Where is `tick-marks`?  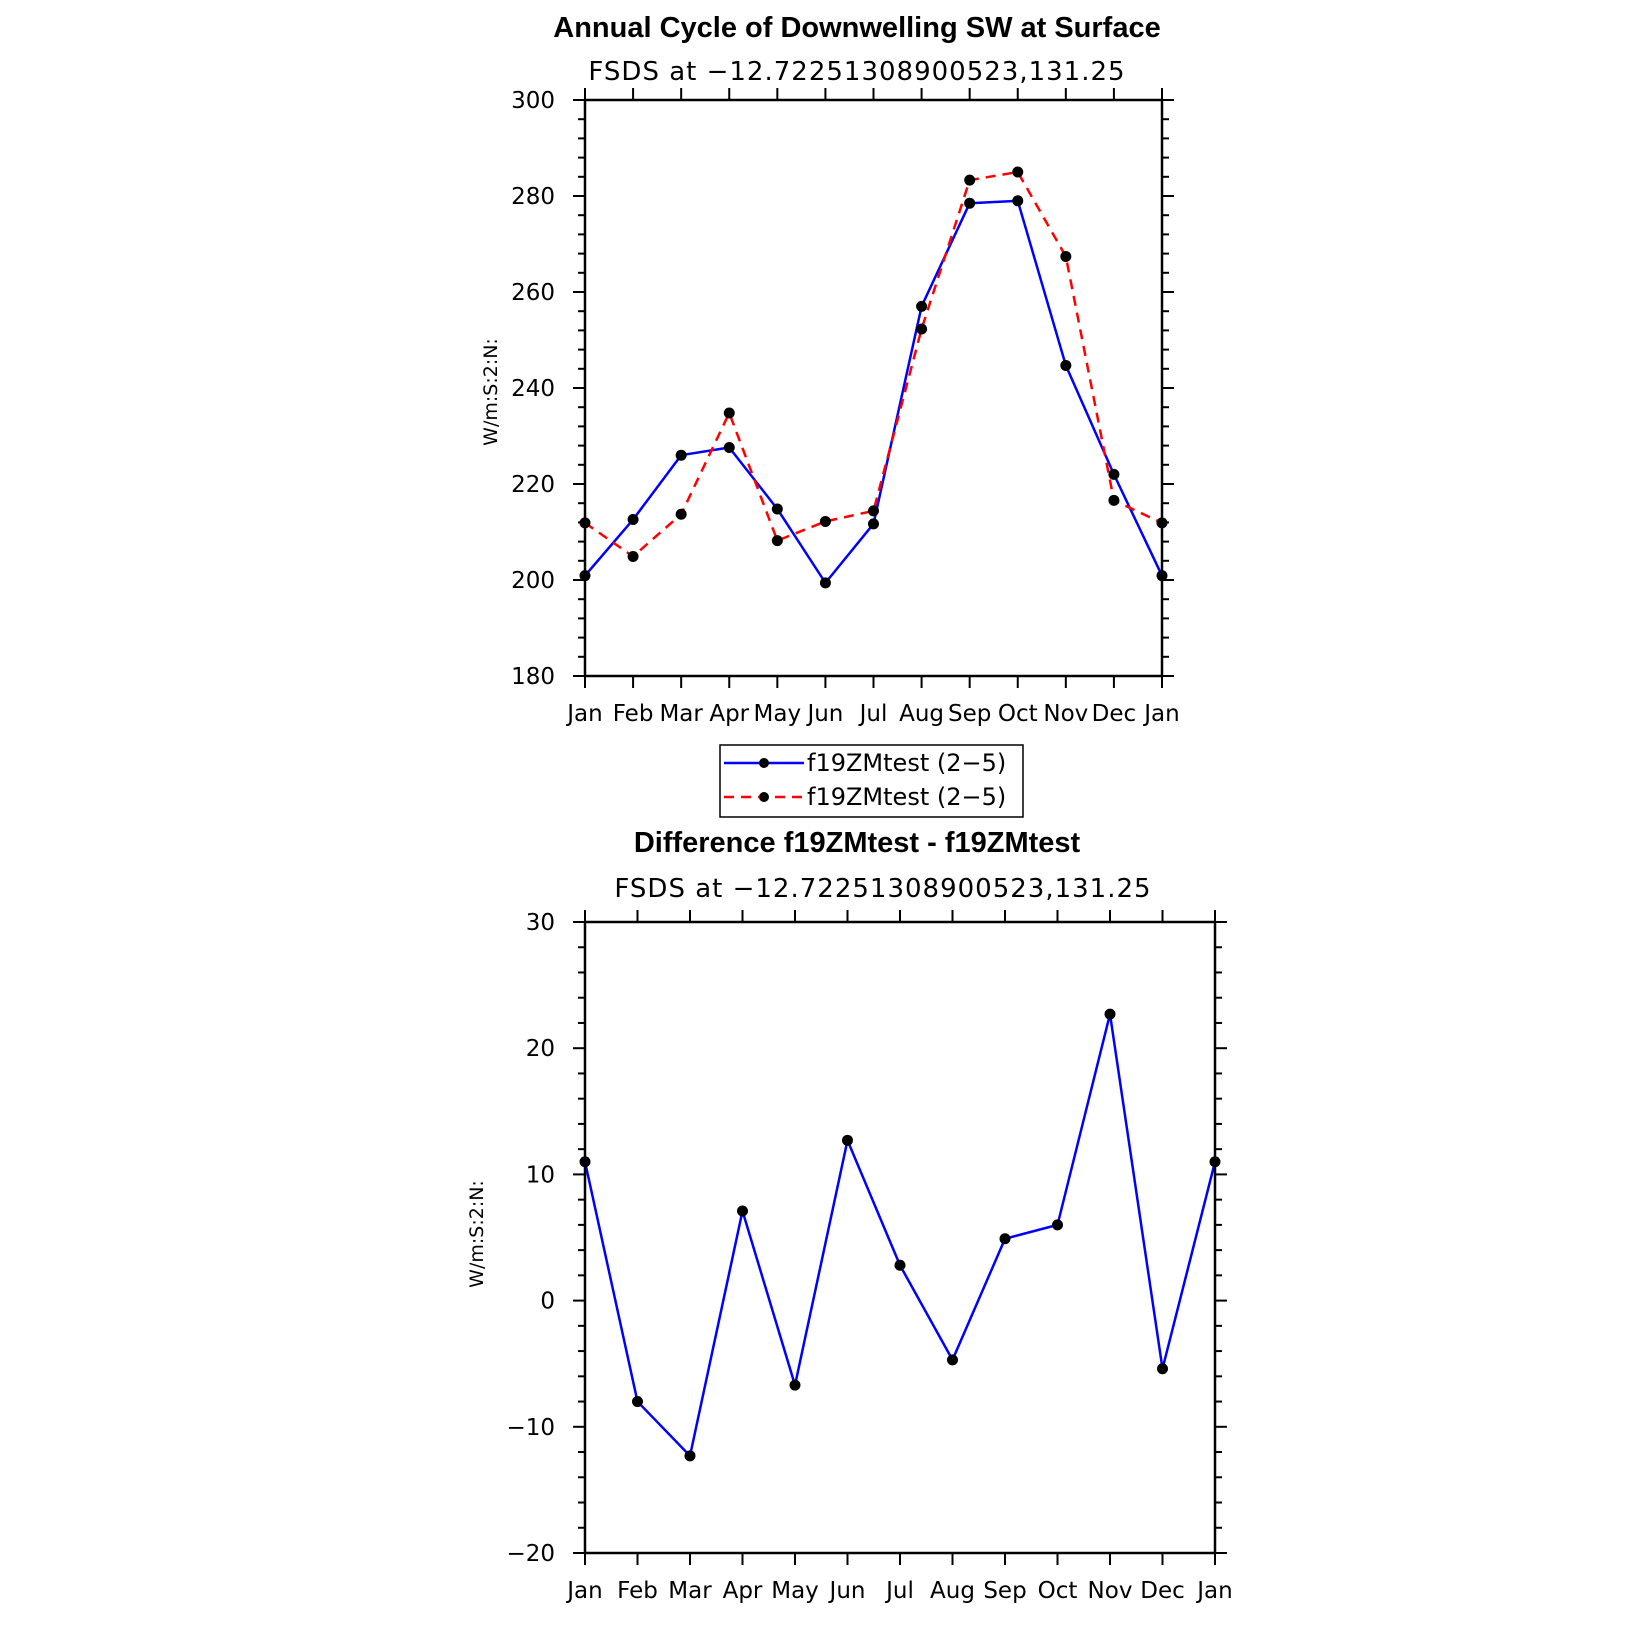
tick-marks is located at coordinates (873, 388).